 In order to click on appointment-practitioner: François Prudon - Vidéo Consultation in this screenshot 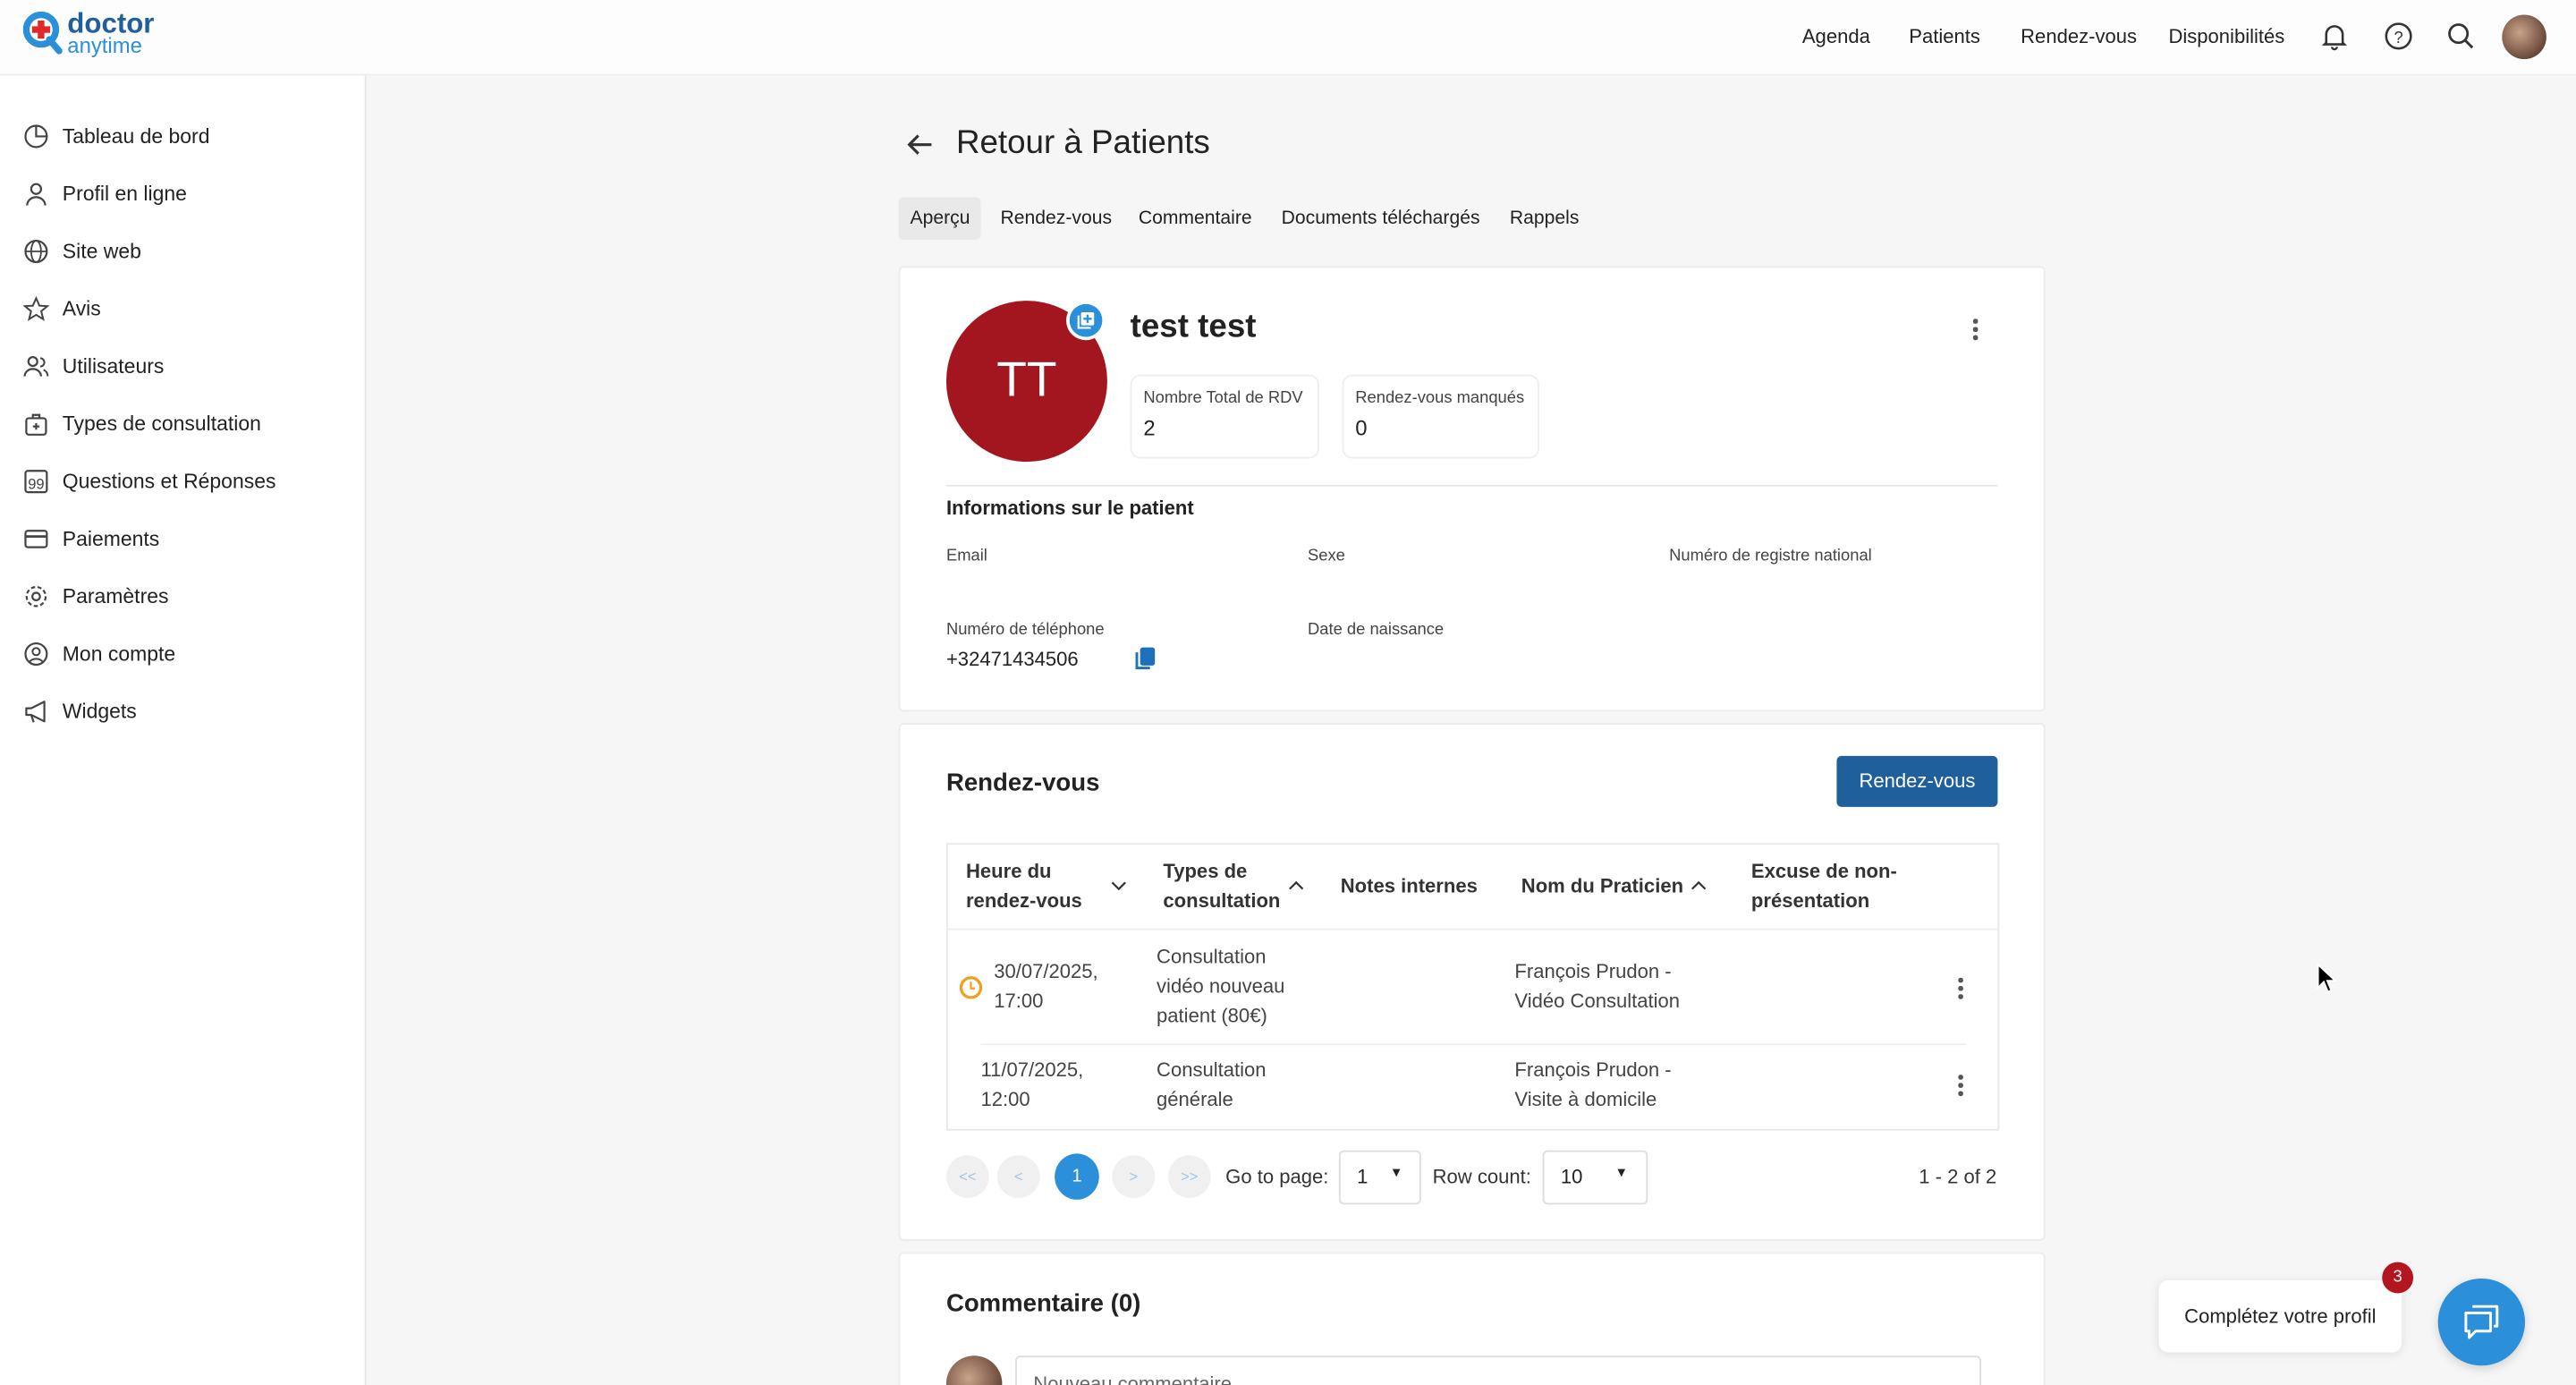, I will do `click(1597, 986)`.